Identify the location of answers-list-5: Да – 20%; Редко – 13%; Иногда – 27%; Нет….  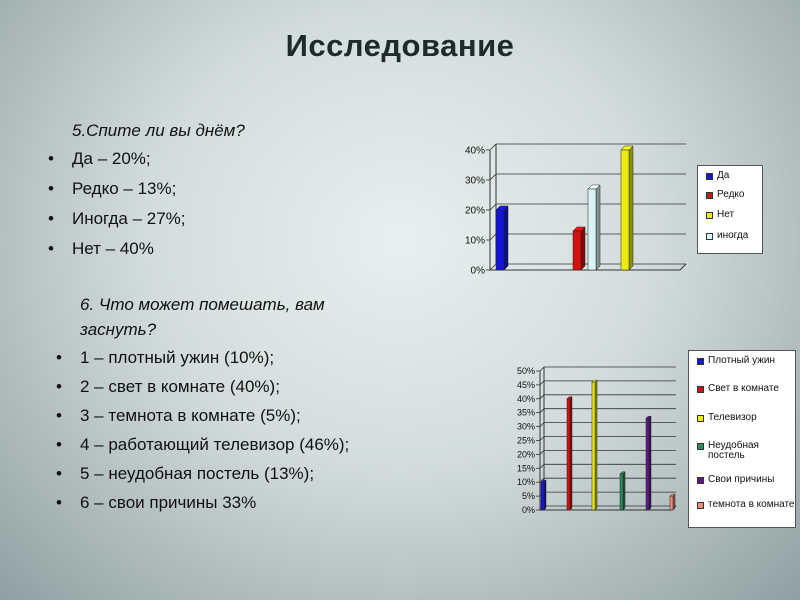
(117, 204).